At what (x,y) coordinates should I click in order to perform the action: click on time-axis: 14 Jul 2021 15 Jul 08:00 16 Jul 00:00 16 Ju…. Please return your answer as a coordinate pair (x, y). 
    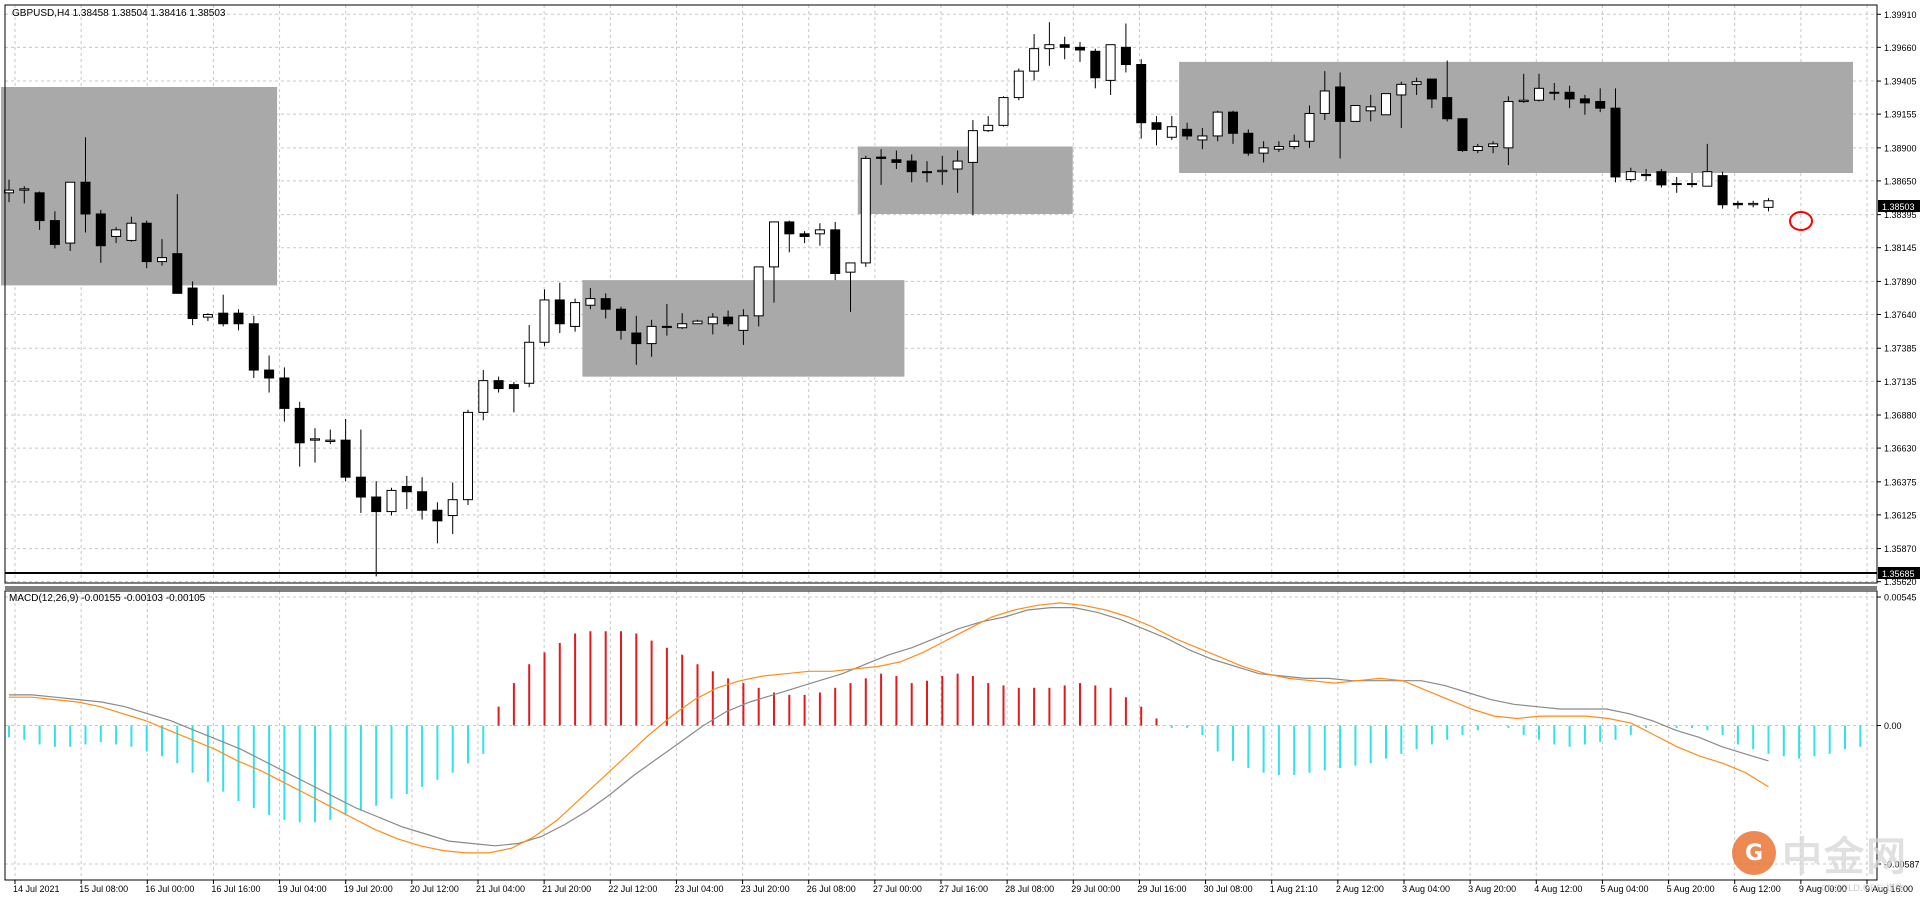
    Looking at the image, I should click on (963, 887).